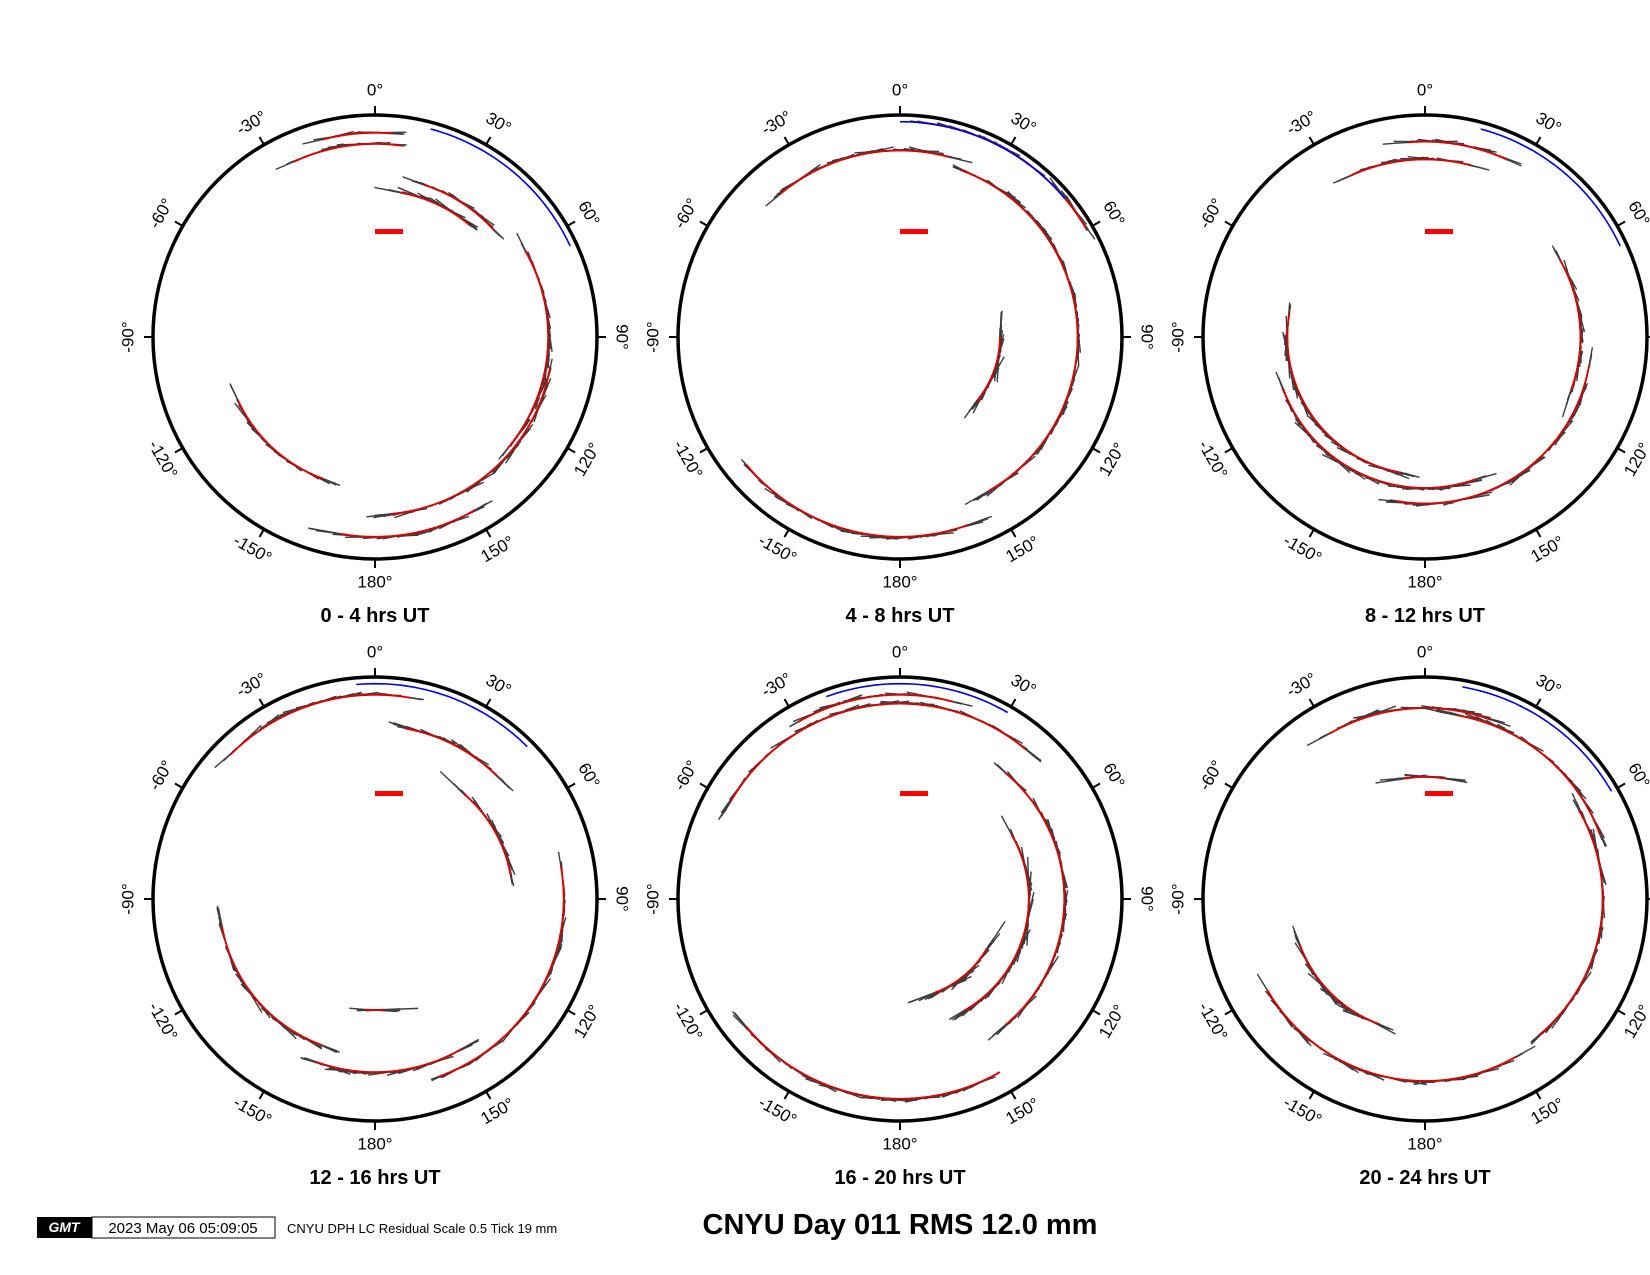 The image size is (1650, 1275). I want to click on panel-title: 8 - 12 hrs UT, so click(1425, 616).